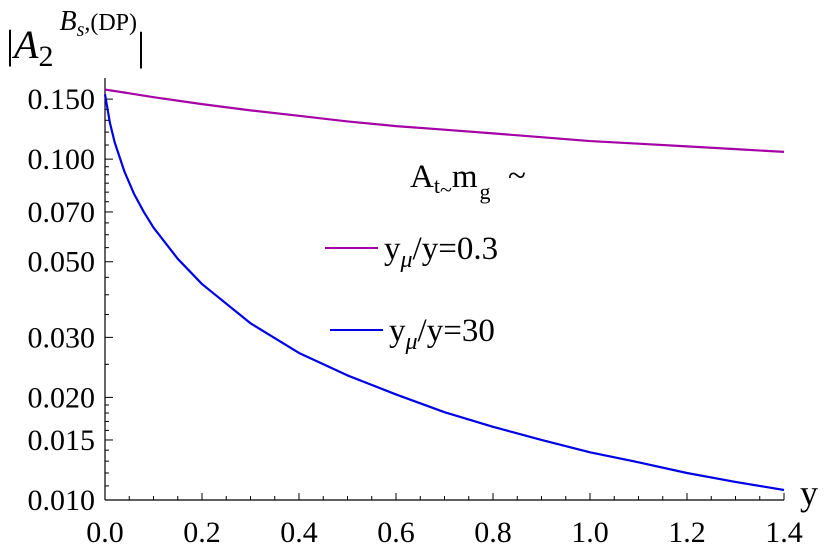 This screenshot has height=556, width=830. What do you see at coordinates (450, 181) in the screenshot?
I see `legend-title: At~mg` at bounding box center [450, 181].